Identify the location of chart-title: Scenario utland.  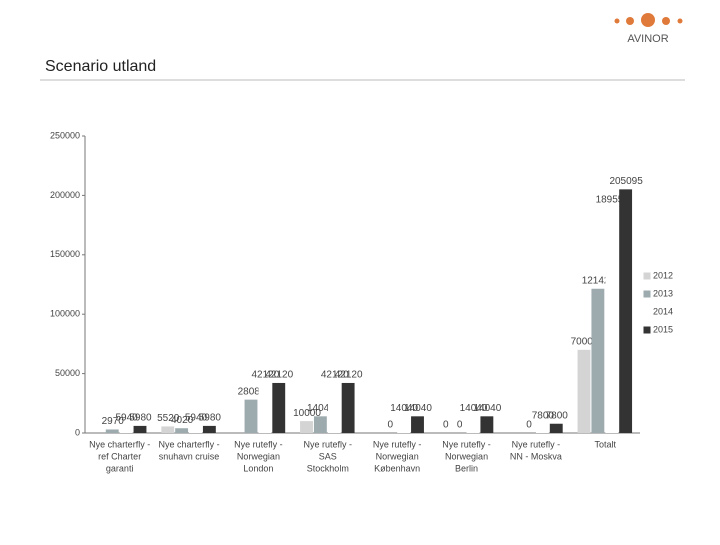
(100, 66).